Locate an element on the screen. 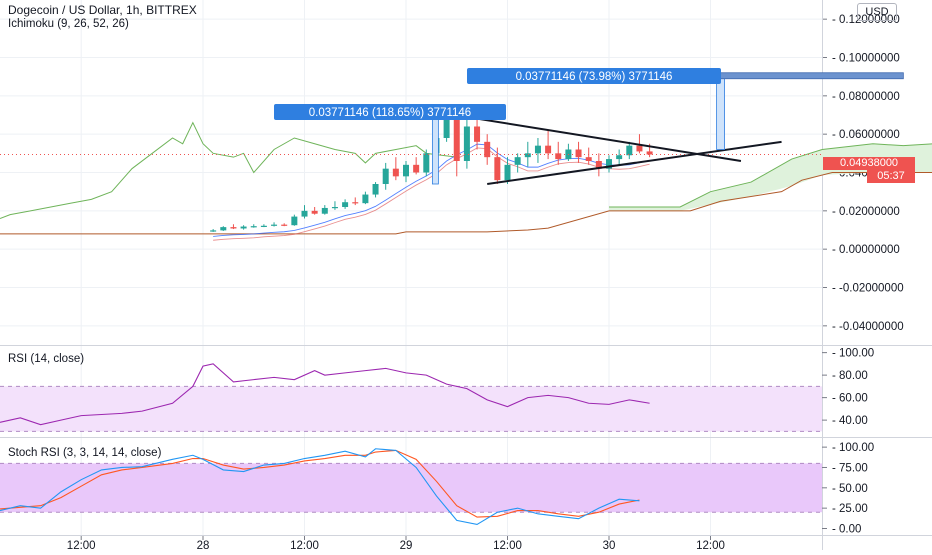 Image resolution: width=932 pixels, height=555 pixels. ichimoku-label: Ichimoku (9, 26, 52, 26) is located at coordinates (68, 24).